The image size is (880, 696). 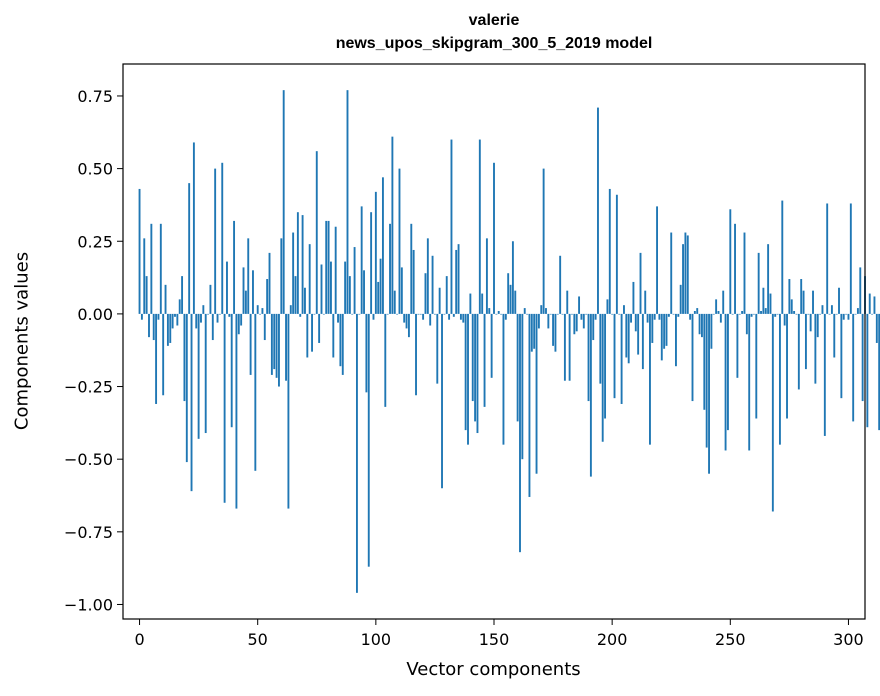 What do you see at coordinates (95, 314) in the screenshot?
I see `y-tick-label: 0.00` at bounding box center [95, 314].